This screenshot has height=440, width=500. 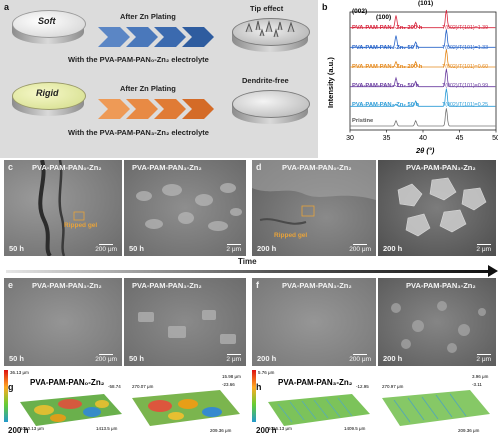 What do you see at coordinates (422, 136) in the screenshot?
I see `x-ticks: 30 35 40 45 50` at bounding box center [422, 136].